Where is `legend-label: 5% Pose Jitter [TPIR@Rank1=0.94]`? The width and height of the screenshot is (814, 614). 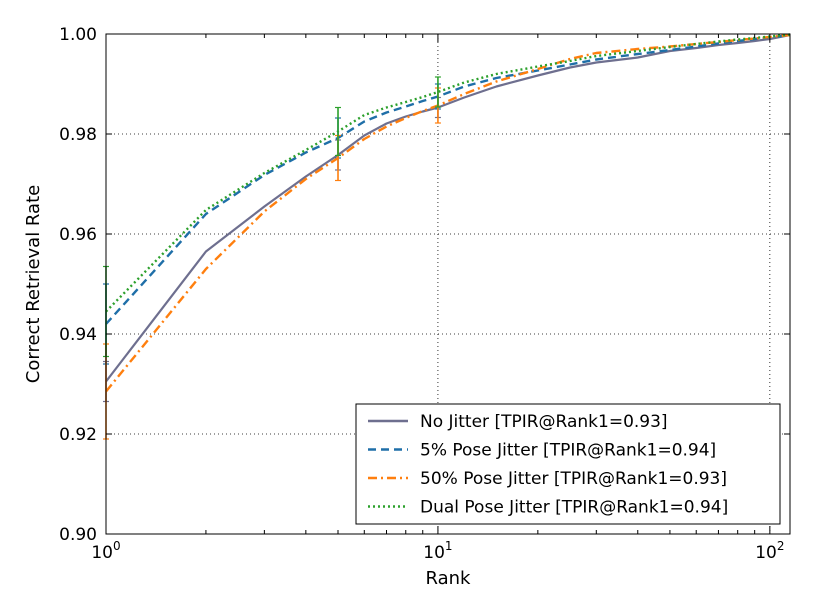 legend-label: 5% Pose Jitter [TPIR@Rank1=0.94] is located at coordinates (568, 451).